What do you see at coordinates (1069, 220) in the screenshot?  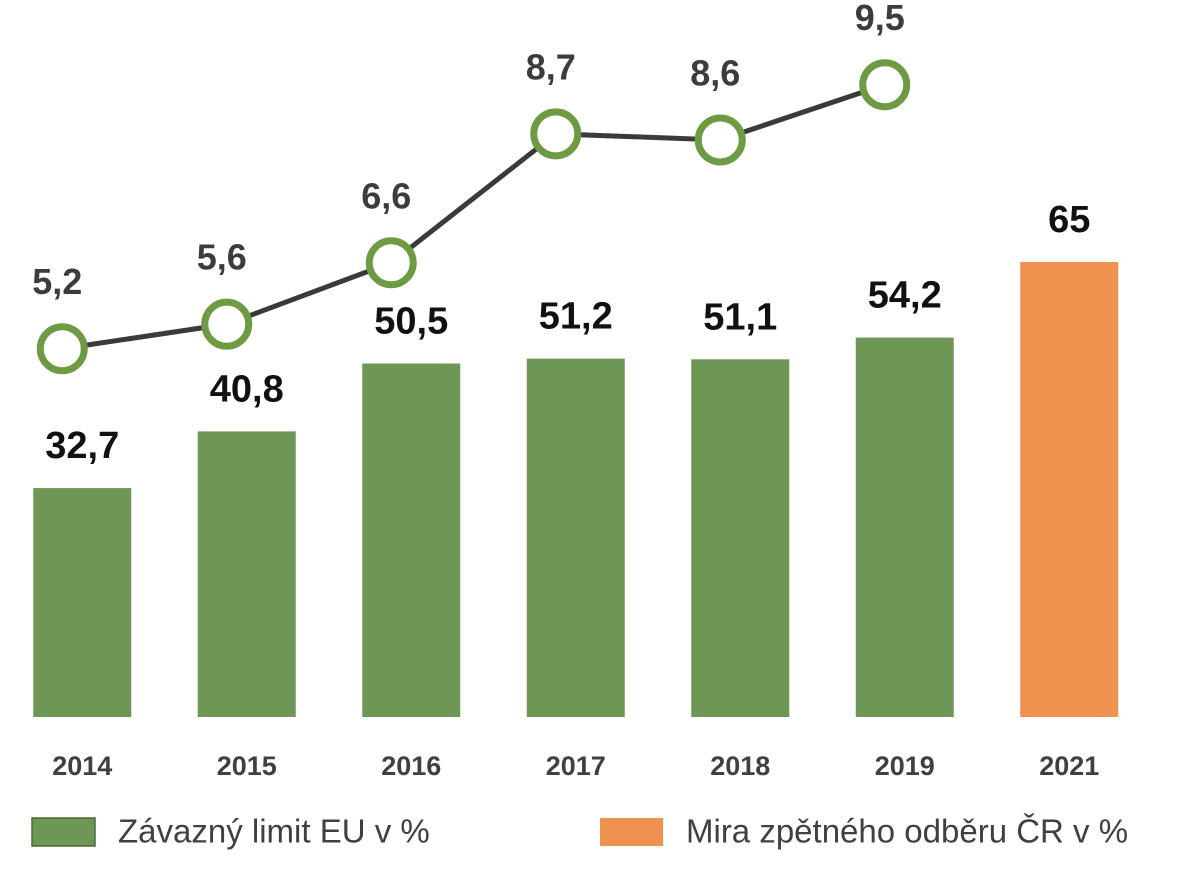 I see `bar-value-label: 65` at bounding box center [1069, 220].